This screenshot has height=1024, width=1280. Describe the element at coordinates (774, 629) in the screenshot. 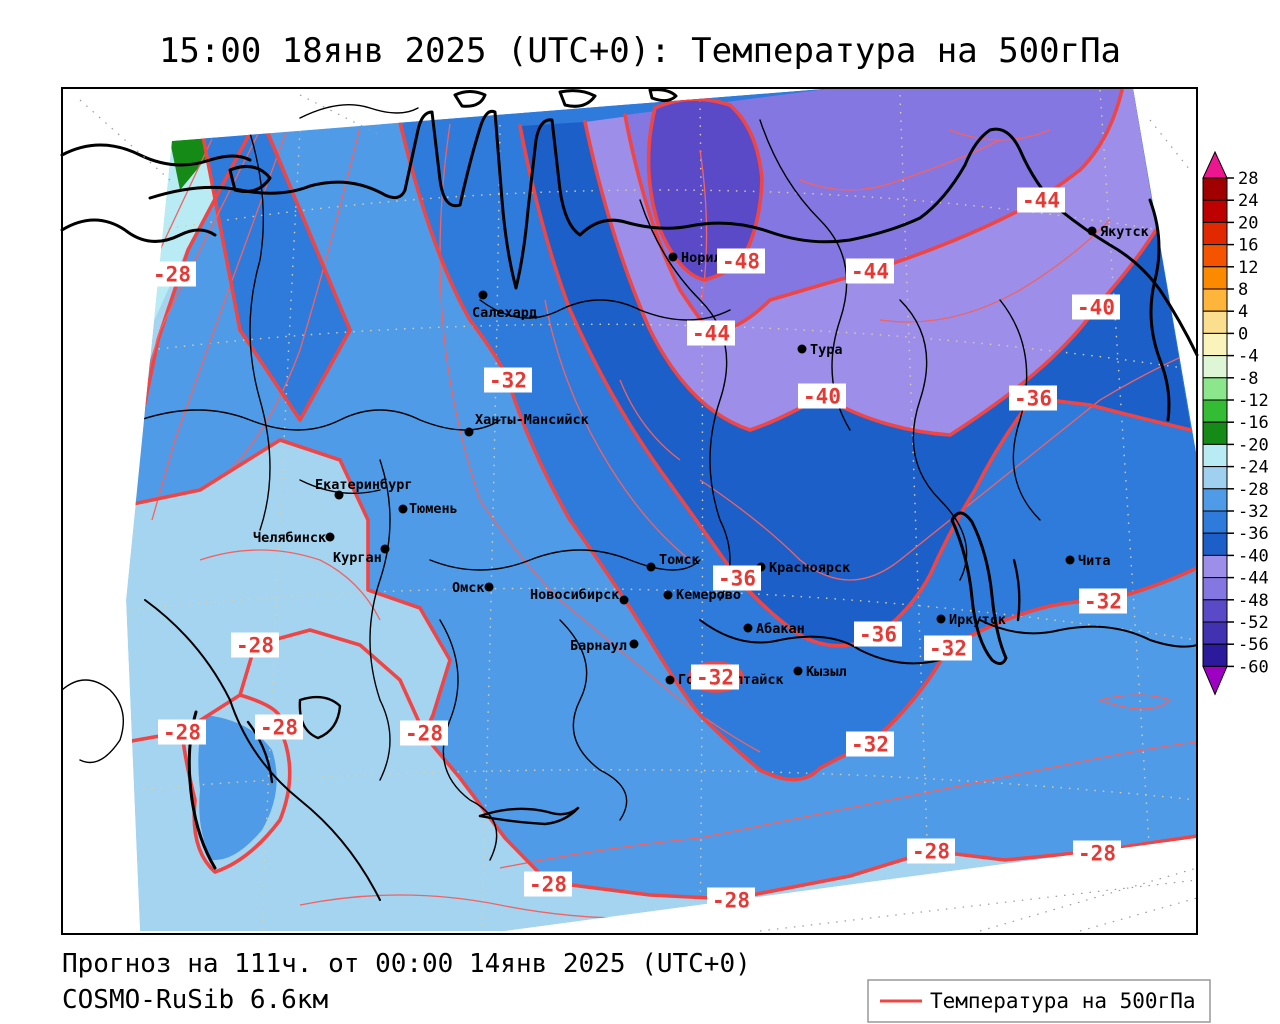

I see `city: Абакан` at that location.